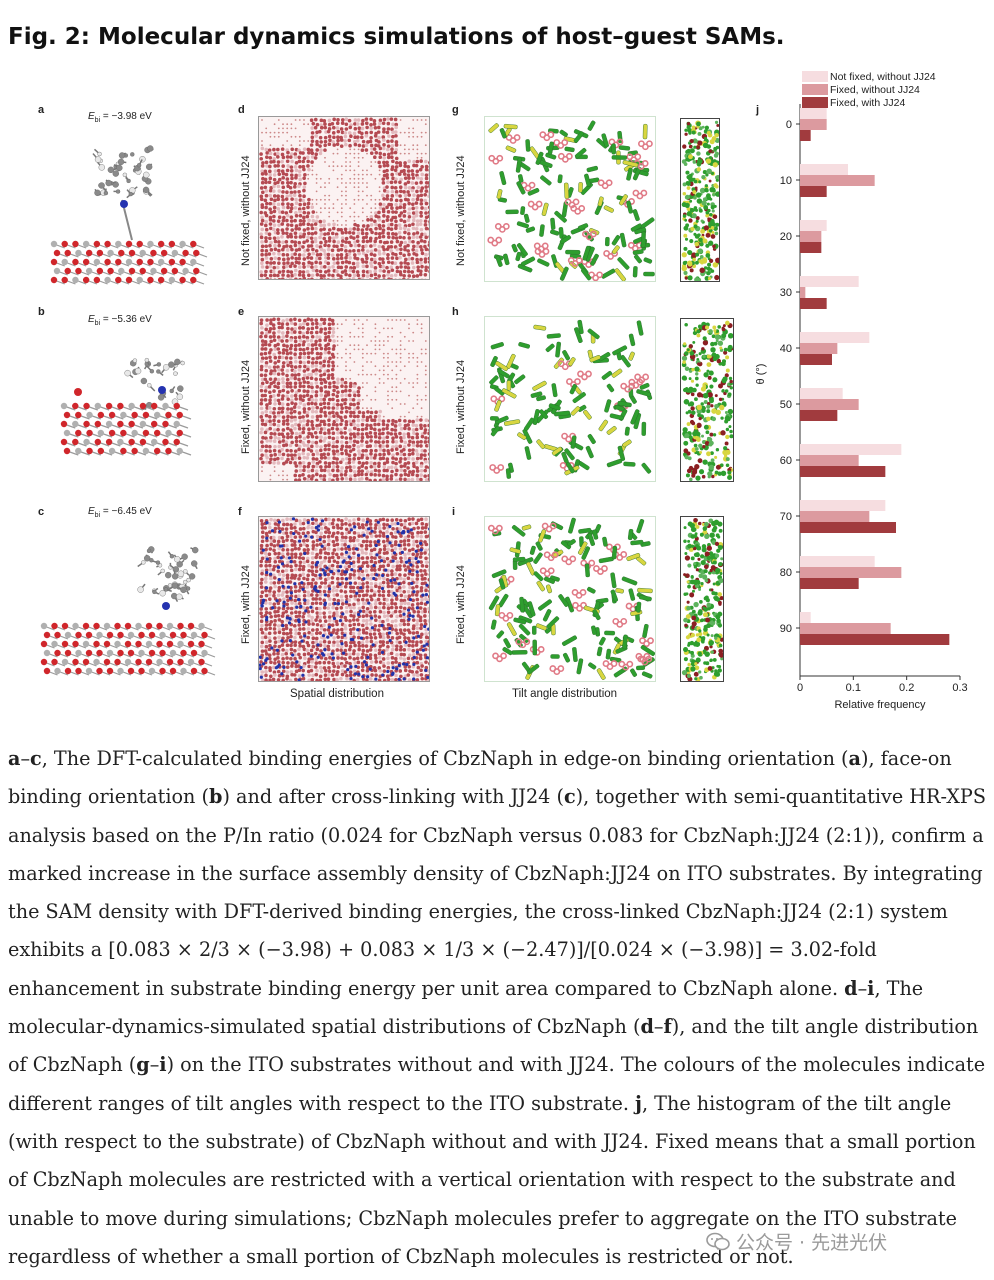 This screenshot has width=994, height=1280. Describe the element at coordinates (572, 203) in the screenshot. I see `cbznaph-molecule` at that location.